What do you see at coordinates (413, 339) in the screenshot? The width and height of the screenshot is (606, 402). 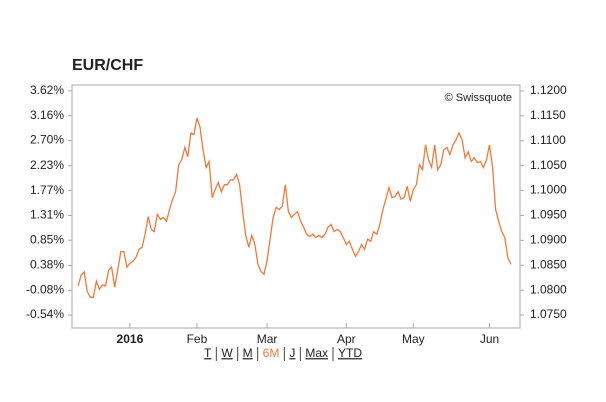 I see `x-tick-label: May` at bounding box center [413, 339].